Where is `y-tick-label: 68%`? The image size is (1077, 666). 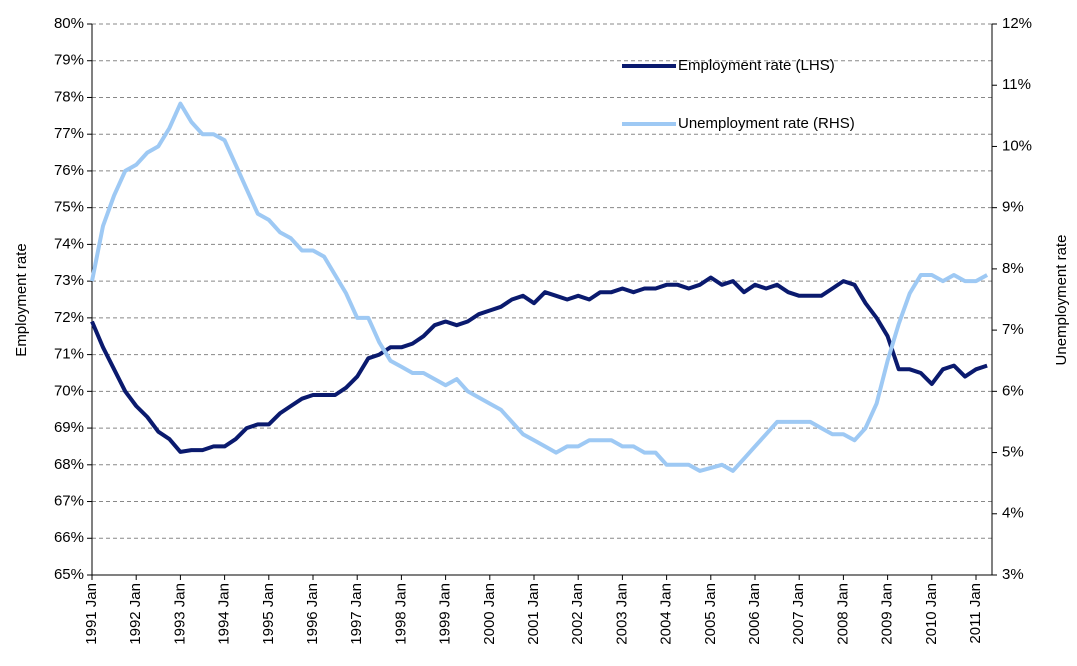 y-tick-label: 68% is located at coordinates (69, 464).